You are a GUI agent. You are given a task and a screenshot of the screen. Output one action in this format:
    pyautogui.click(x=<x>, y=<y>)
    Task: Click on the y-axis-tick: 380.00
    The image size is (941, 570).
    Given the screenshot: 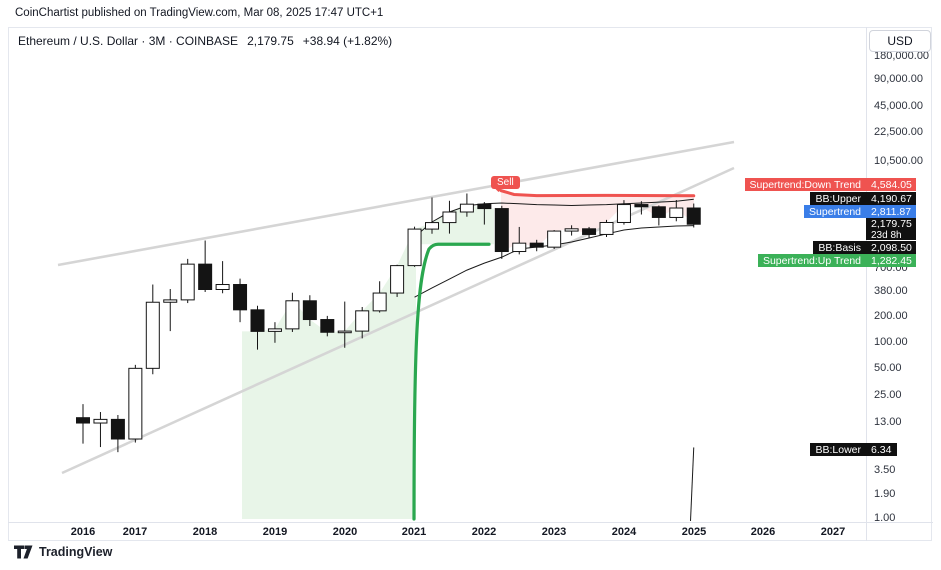 What is the action you would take?
    pyautogui.click(x=891, y=291)
    